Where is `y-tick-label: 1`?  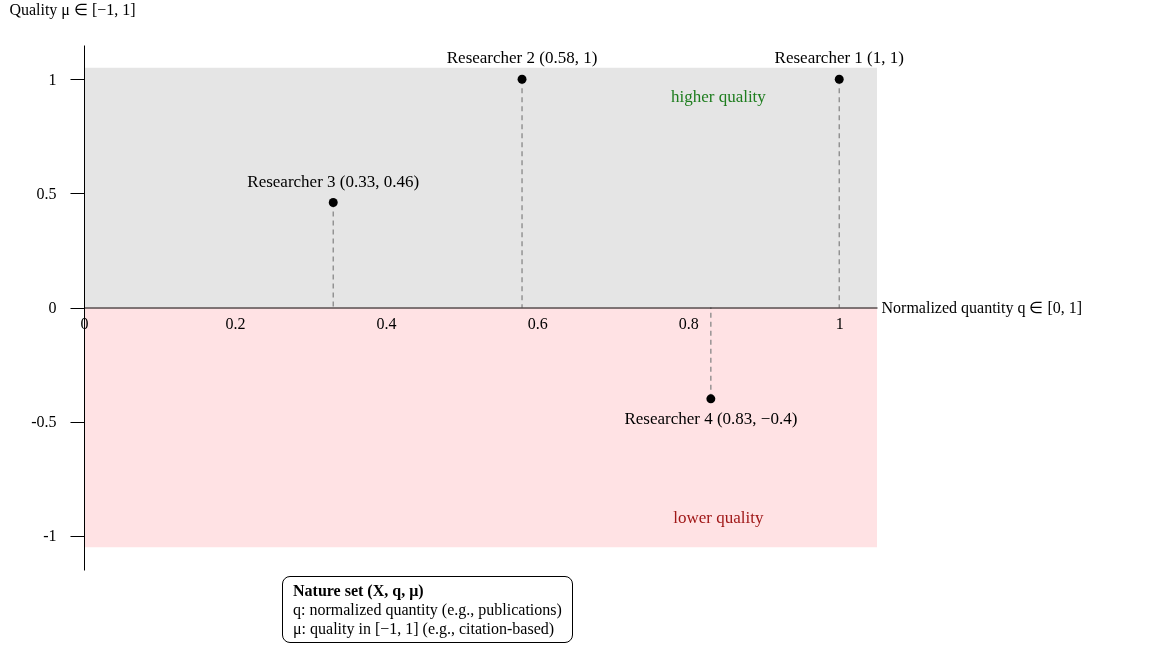
y-tick-label: 1 is located at coordinates (52, 79).